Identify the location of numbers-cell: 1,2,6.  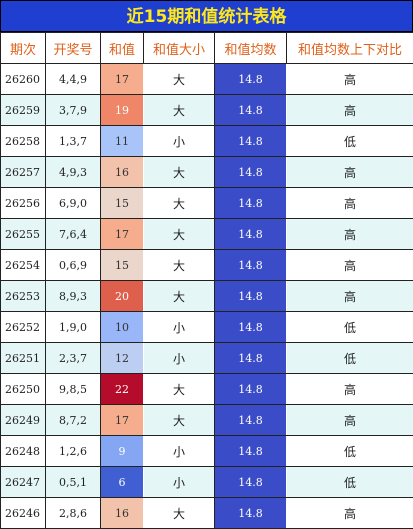
(73, 451).